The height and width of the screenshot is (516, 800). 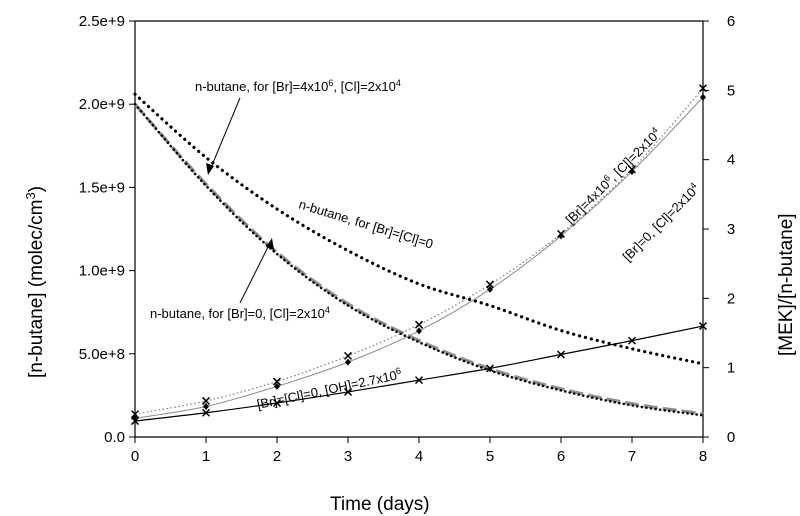 What do you see at coordinates (348, 456) in the screenshot?
I see `x-tick-label: 3` at bounding box center [348, 456].